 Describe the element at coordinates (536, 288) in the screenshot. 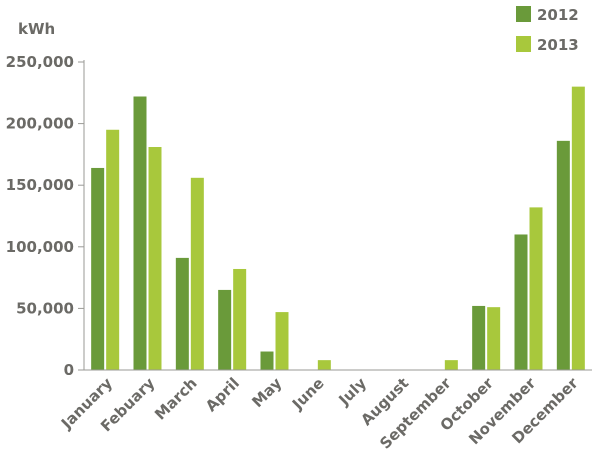

I see `bar-2013-november` at that location.